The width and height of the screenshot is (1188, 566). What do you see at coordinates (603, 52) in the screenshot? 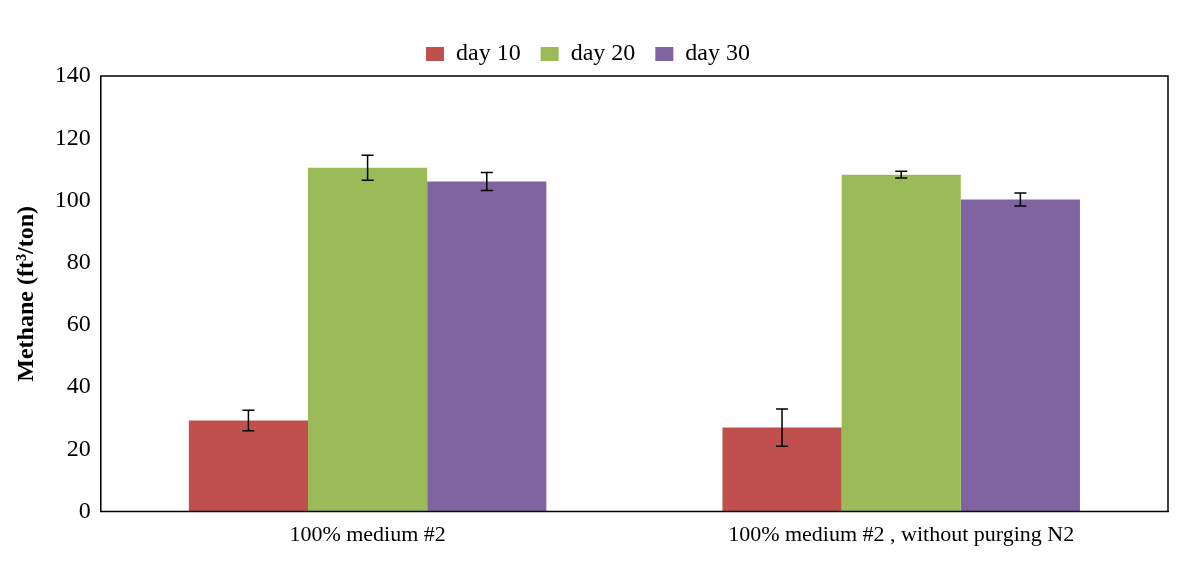
I see `legend-label: day 20` at bounding box center [603, 52].